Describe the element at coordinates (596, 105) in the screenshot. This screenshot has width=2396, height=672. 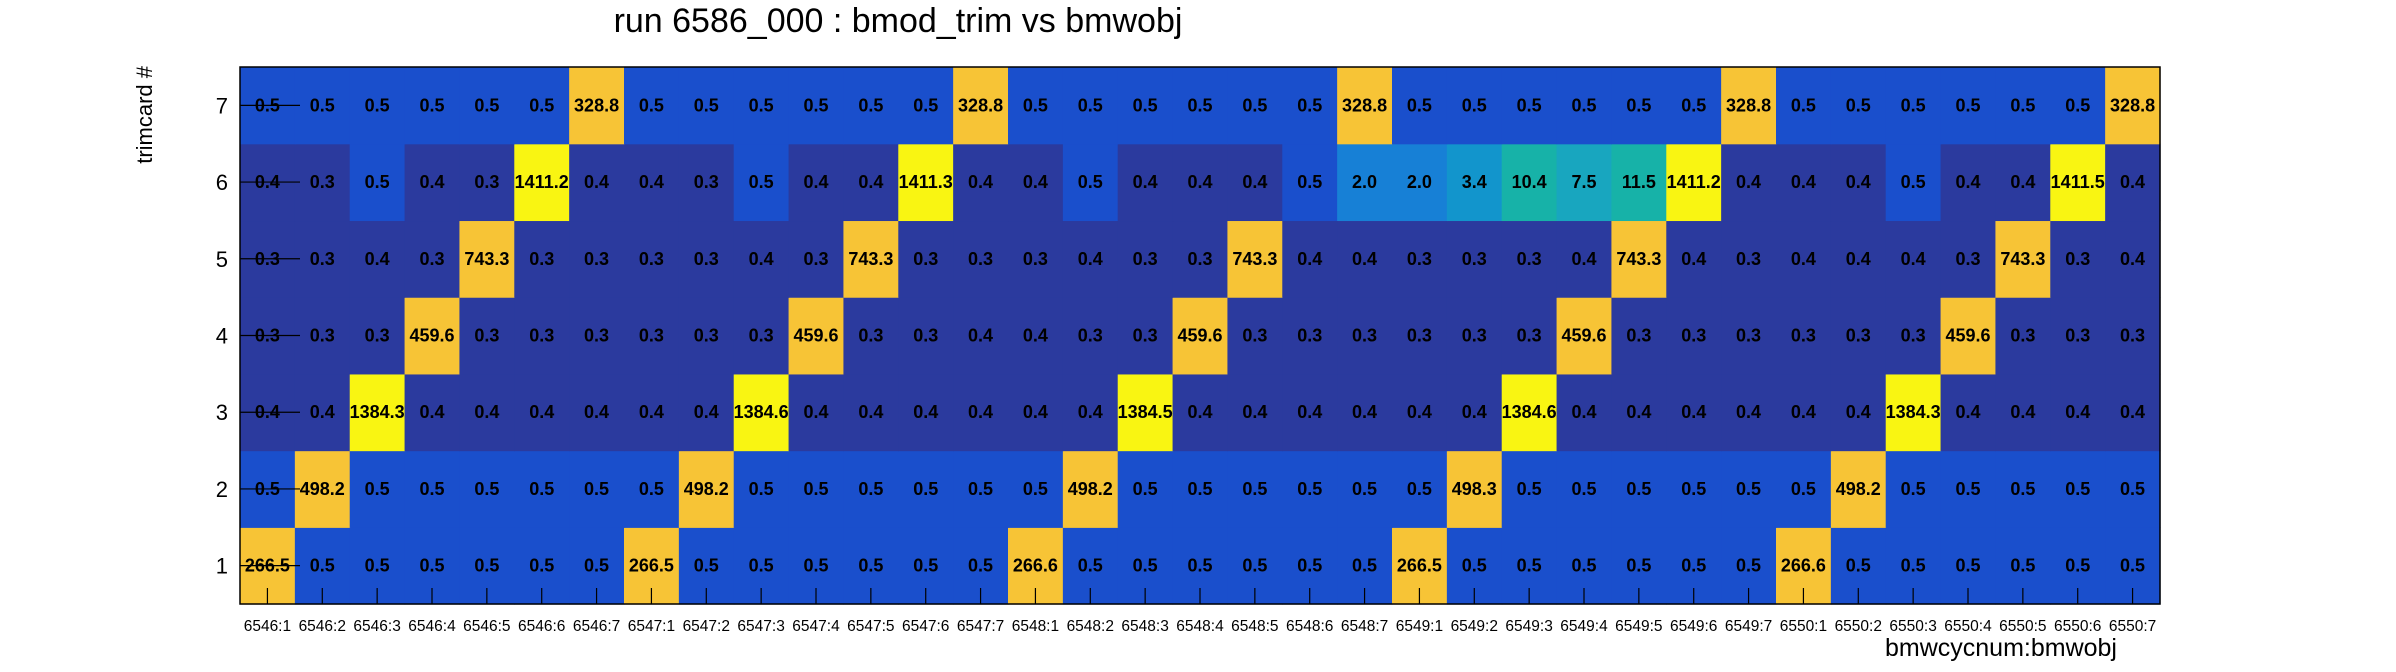
I see `cell-value-label: 328.8` at that location.